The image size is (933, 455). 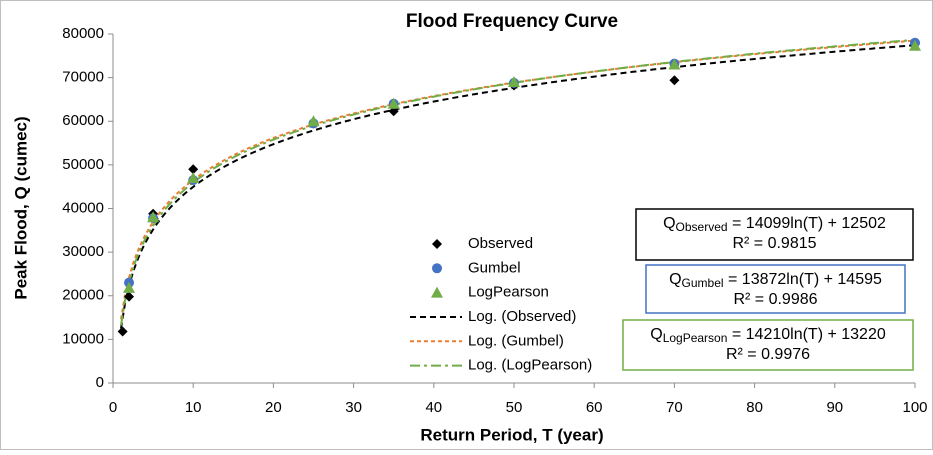 I want to click on x-tick-label: 10, so click(x=193, y=407).